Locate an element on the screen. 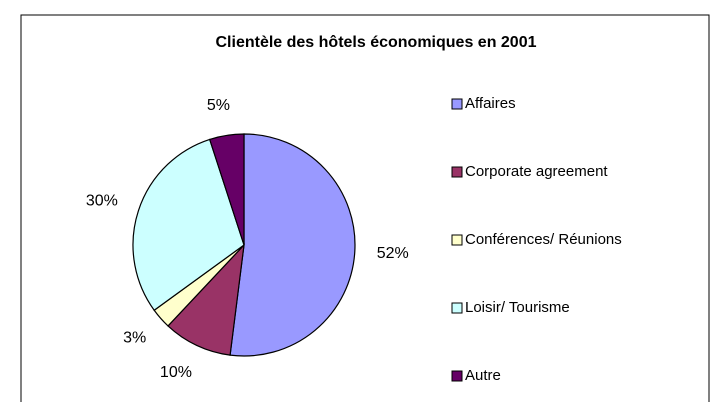 The width and height of the screenshot is (723, 402). chart-title: Clientèle des hôtels économiques en 2001 is located at coordinates (376, 42).